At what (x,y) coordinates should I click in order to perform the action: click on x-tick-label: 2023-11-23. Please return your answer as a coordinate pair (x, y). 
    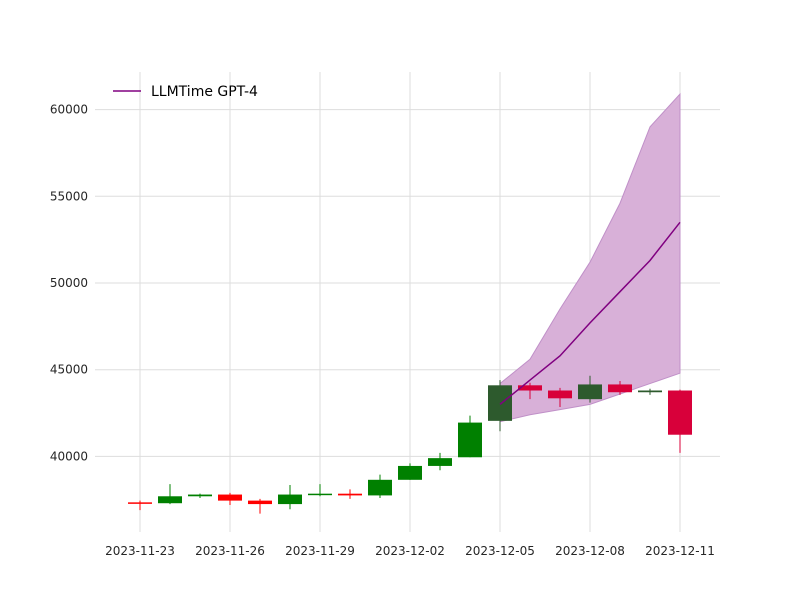
    Looking at the image, I should click on (140, 551).